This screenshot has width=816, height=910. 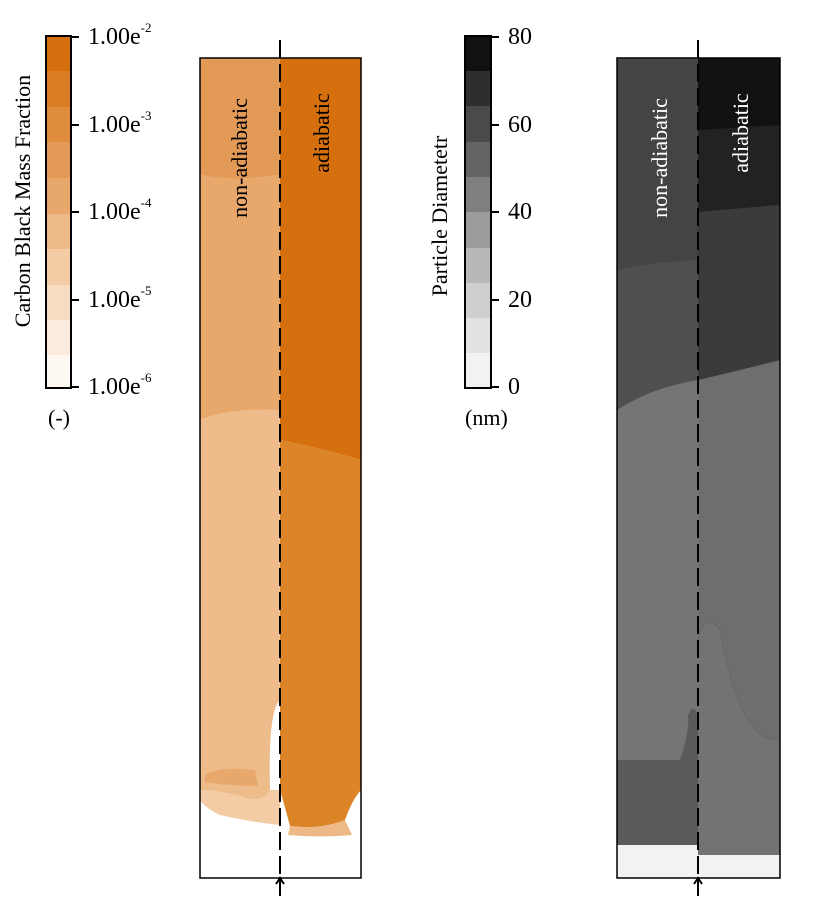 I want to click on diameter-colorbar, so click(x=481, y=212).